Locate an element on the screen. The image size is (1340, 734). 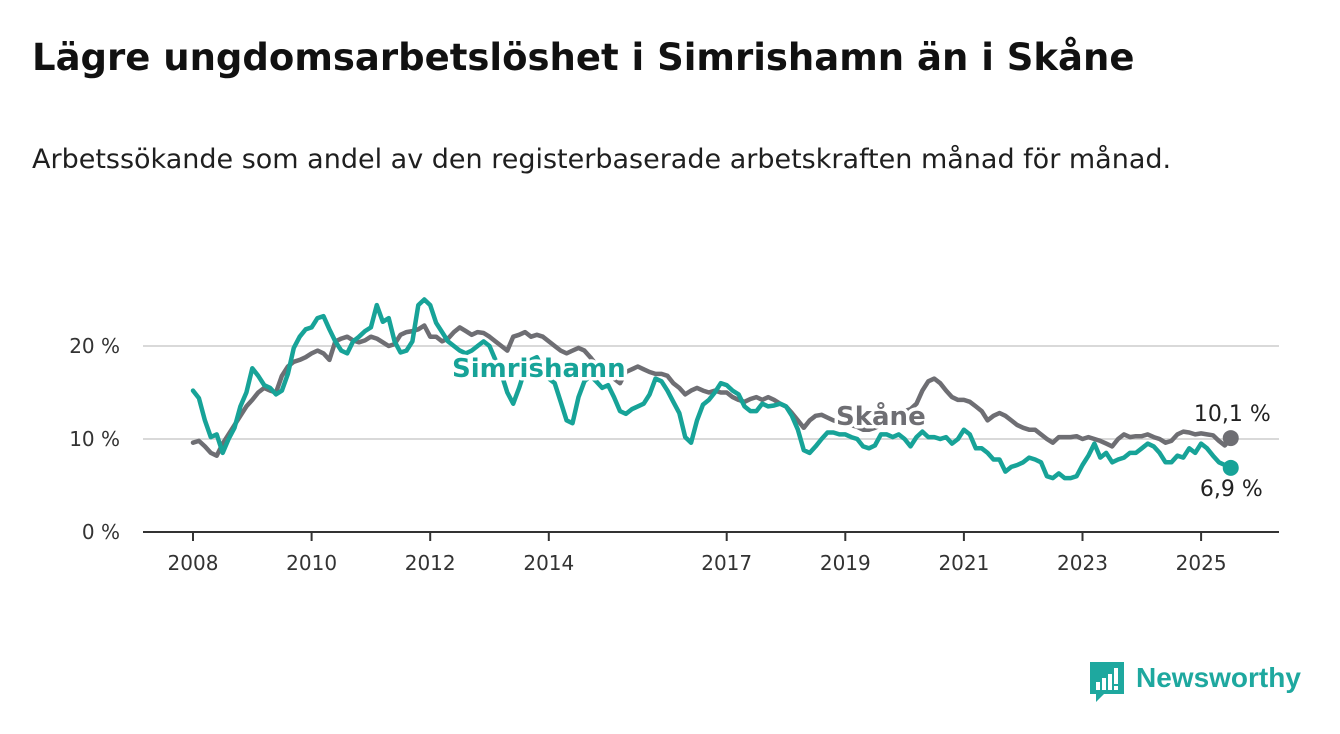
series-label-simrishamn-halo: Simrishamn is located at coordinates (539, 369).